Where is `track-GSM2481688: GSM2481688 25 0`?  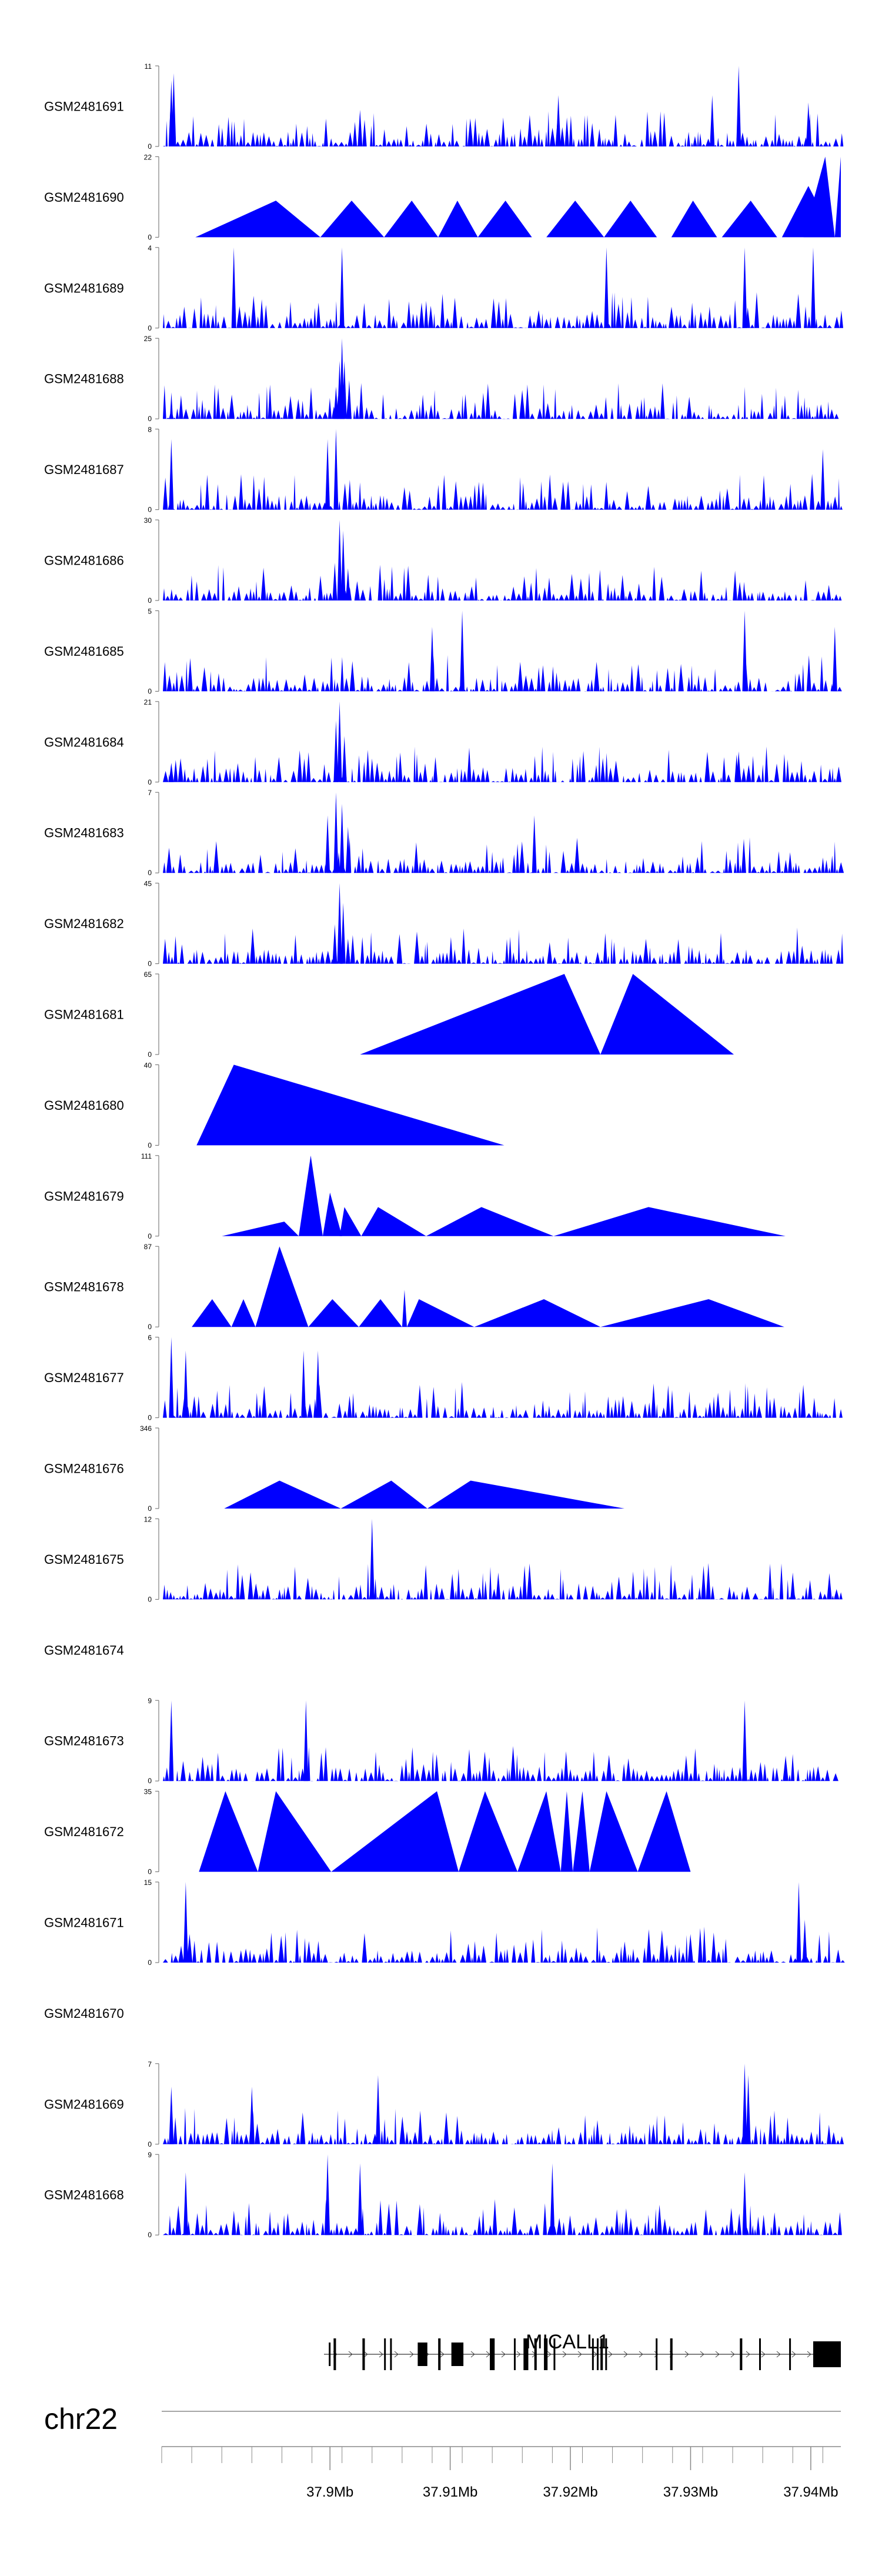 track-GSM2481688: GSM2481688 25 0 is located at coordinates (441, 379).